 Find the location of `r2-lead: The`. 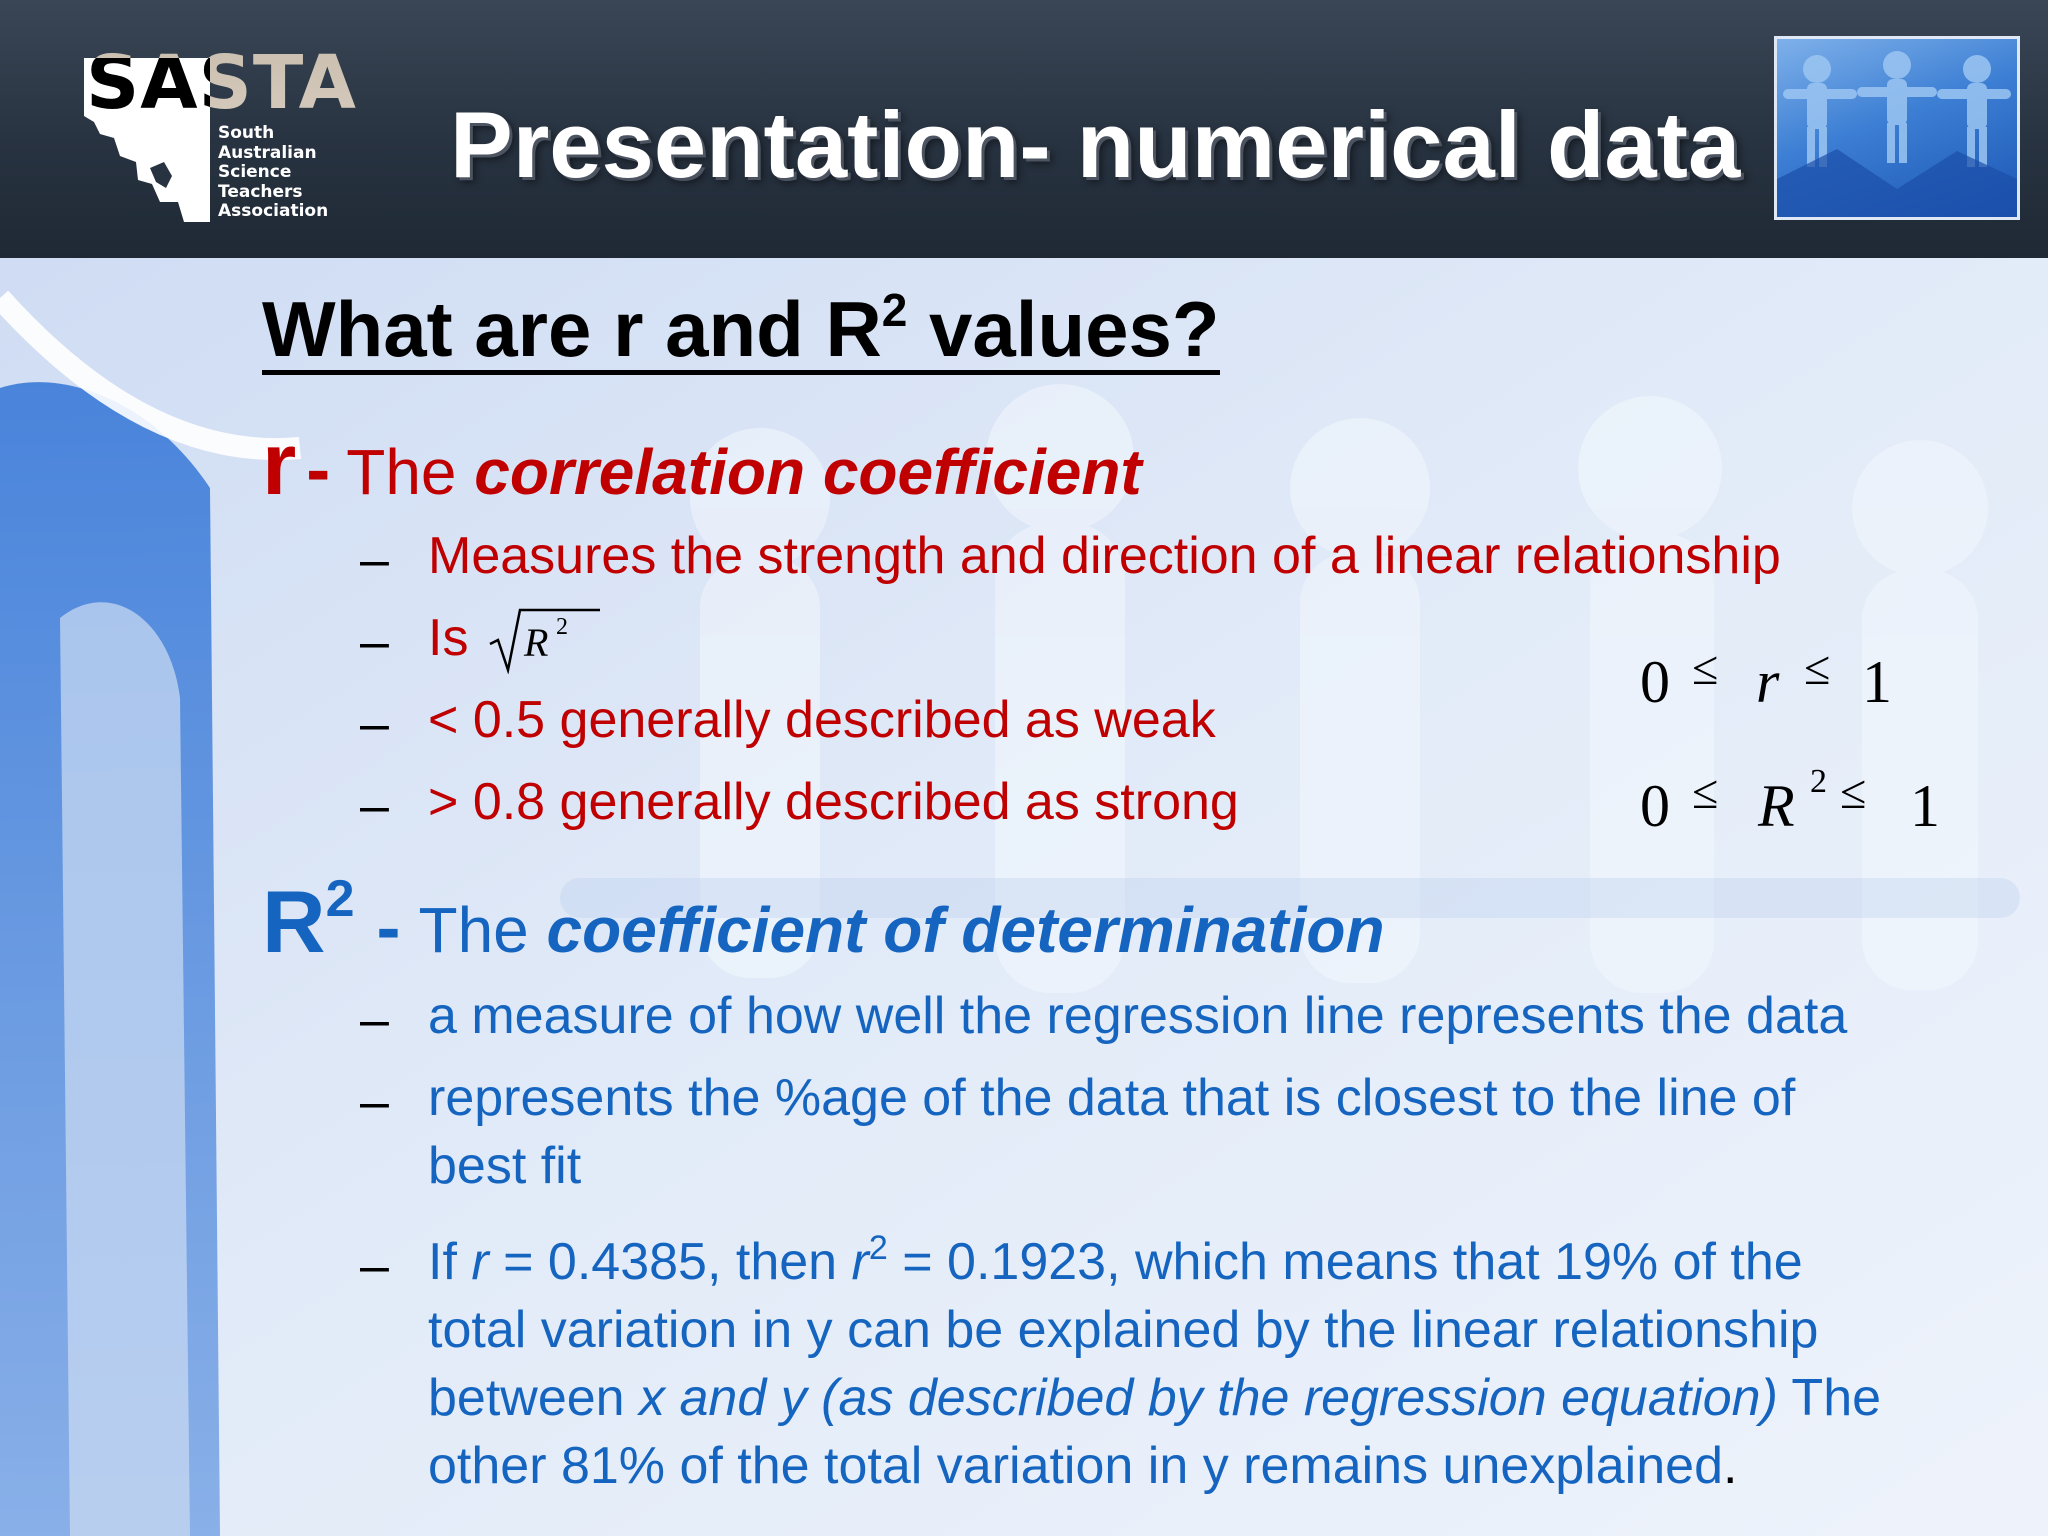

r2-lead: The is located at coordinates (482, 930).